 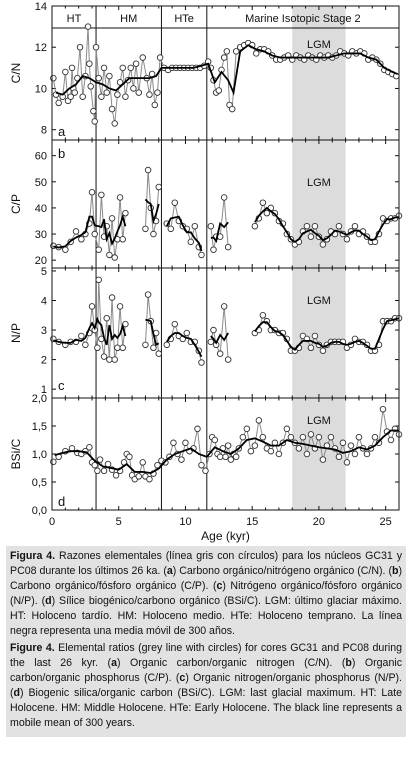 I want to click on x-tick-label: 0, so click(x=52, y=522).